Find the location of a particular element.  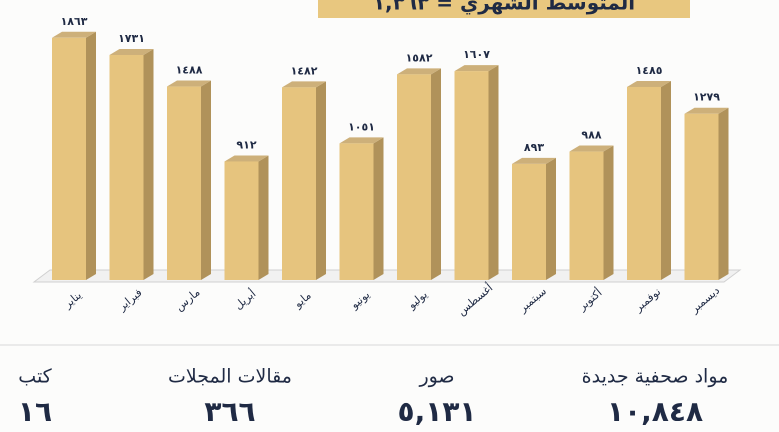

value-label: ١٠٥١ is located at coordinates (361, 126).